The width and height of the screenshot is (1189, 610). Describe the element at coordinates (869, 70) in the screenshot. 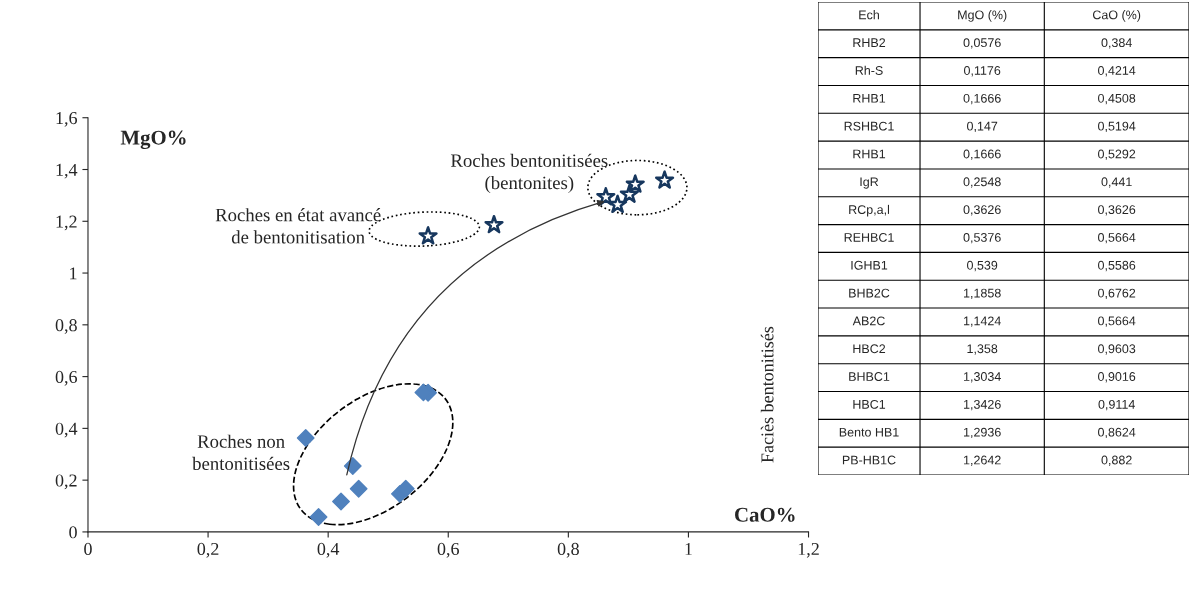

I see `text: Rh-S` at that location.